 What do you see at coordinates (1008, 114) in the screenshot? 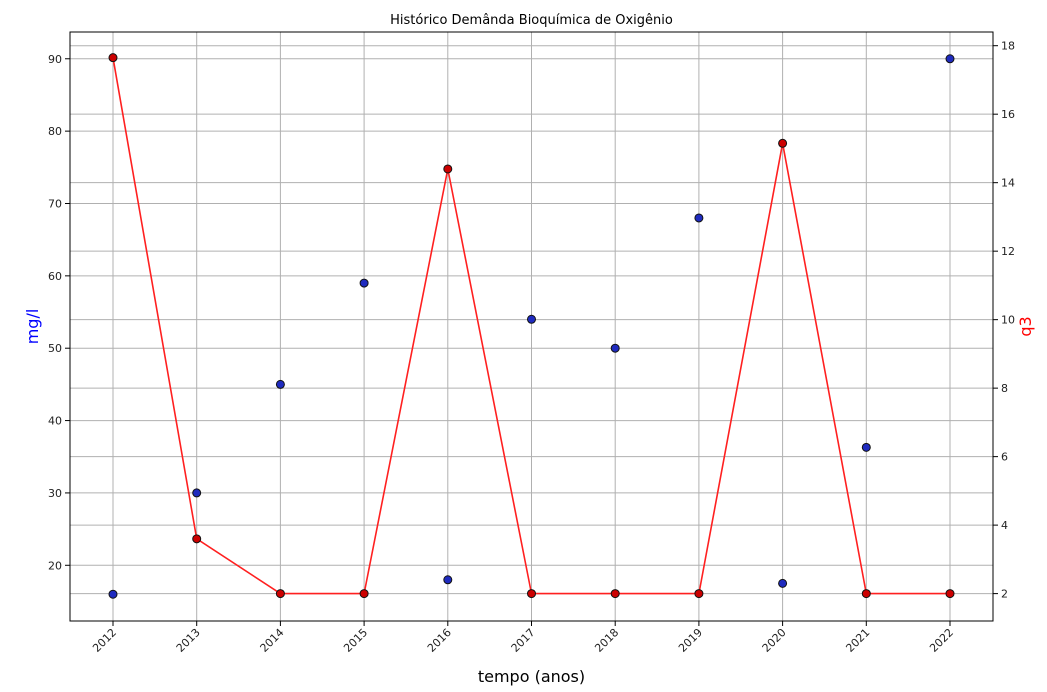
I see `y-tick-label-right: 16` at bounding box center [1008, 114].